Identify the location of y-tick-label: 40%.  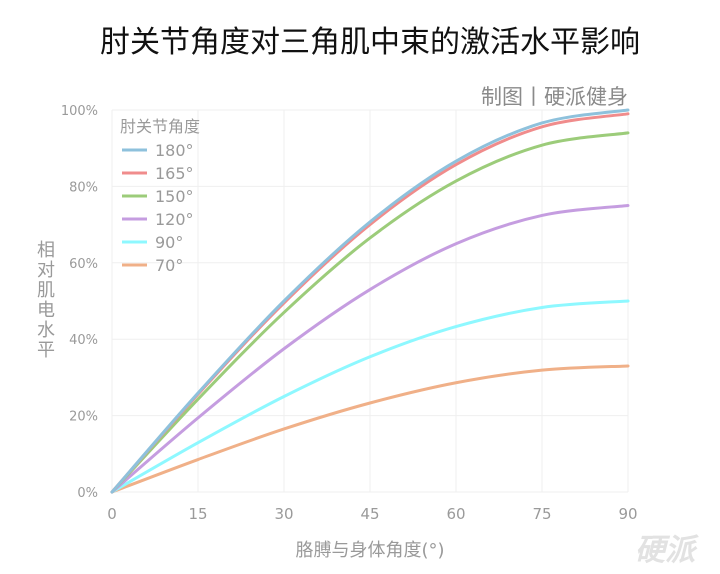
(83, 340).